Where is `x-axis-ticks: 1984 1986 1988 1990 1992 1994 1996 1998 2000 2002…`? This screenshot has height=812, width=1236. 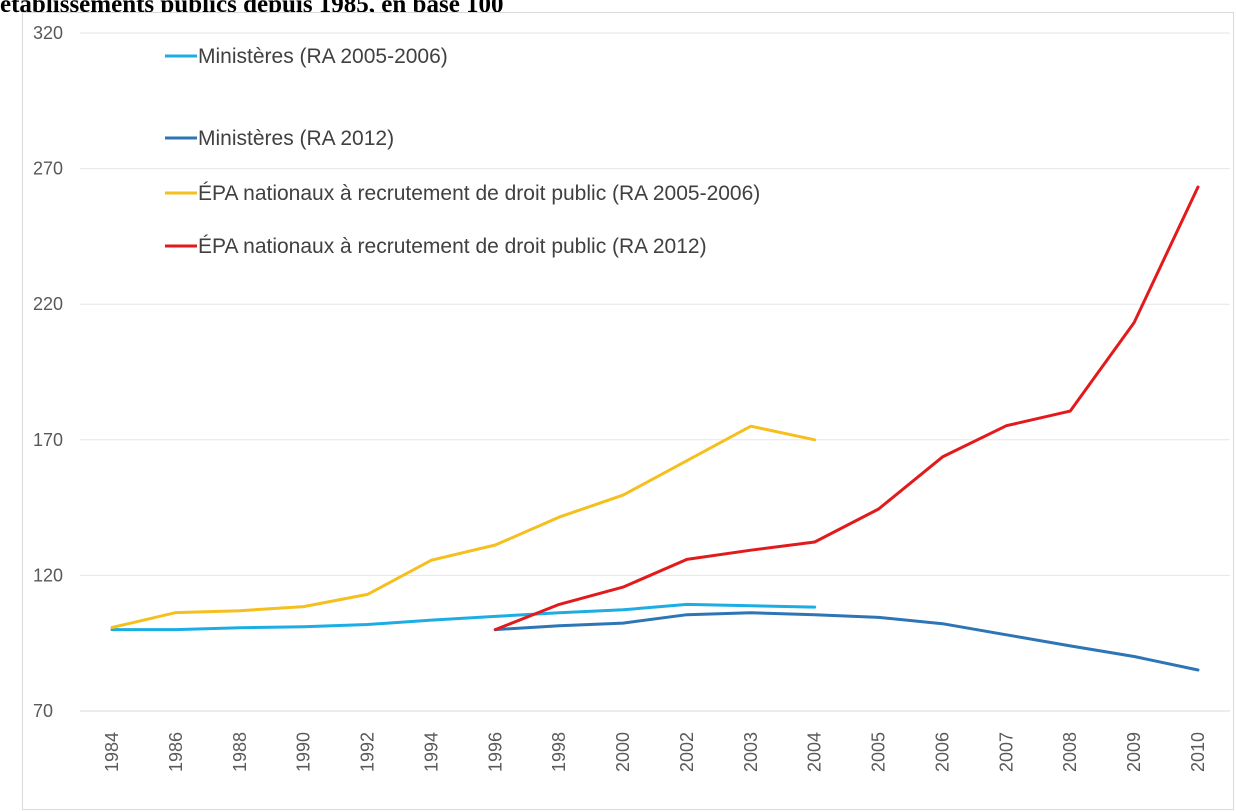 x-axis-ticks: 1984 1986 1988 1990 1992 1994 1996 1998 2000 2002… is located at coordinates (655, 752).